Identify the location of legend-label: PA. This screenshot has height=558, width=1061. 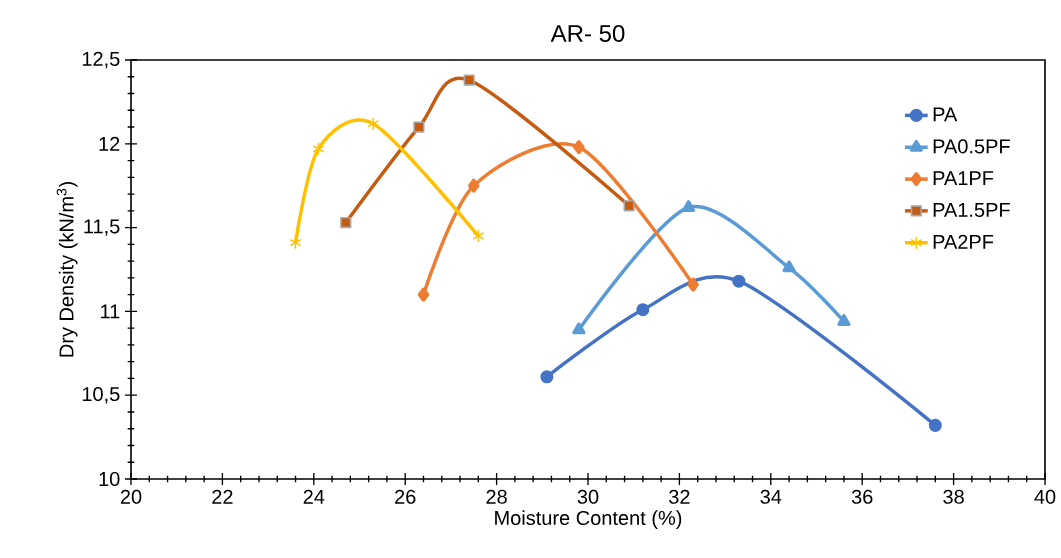
(945, 114).